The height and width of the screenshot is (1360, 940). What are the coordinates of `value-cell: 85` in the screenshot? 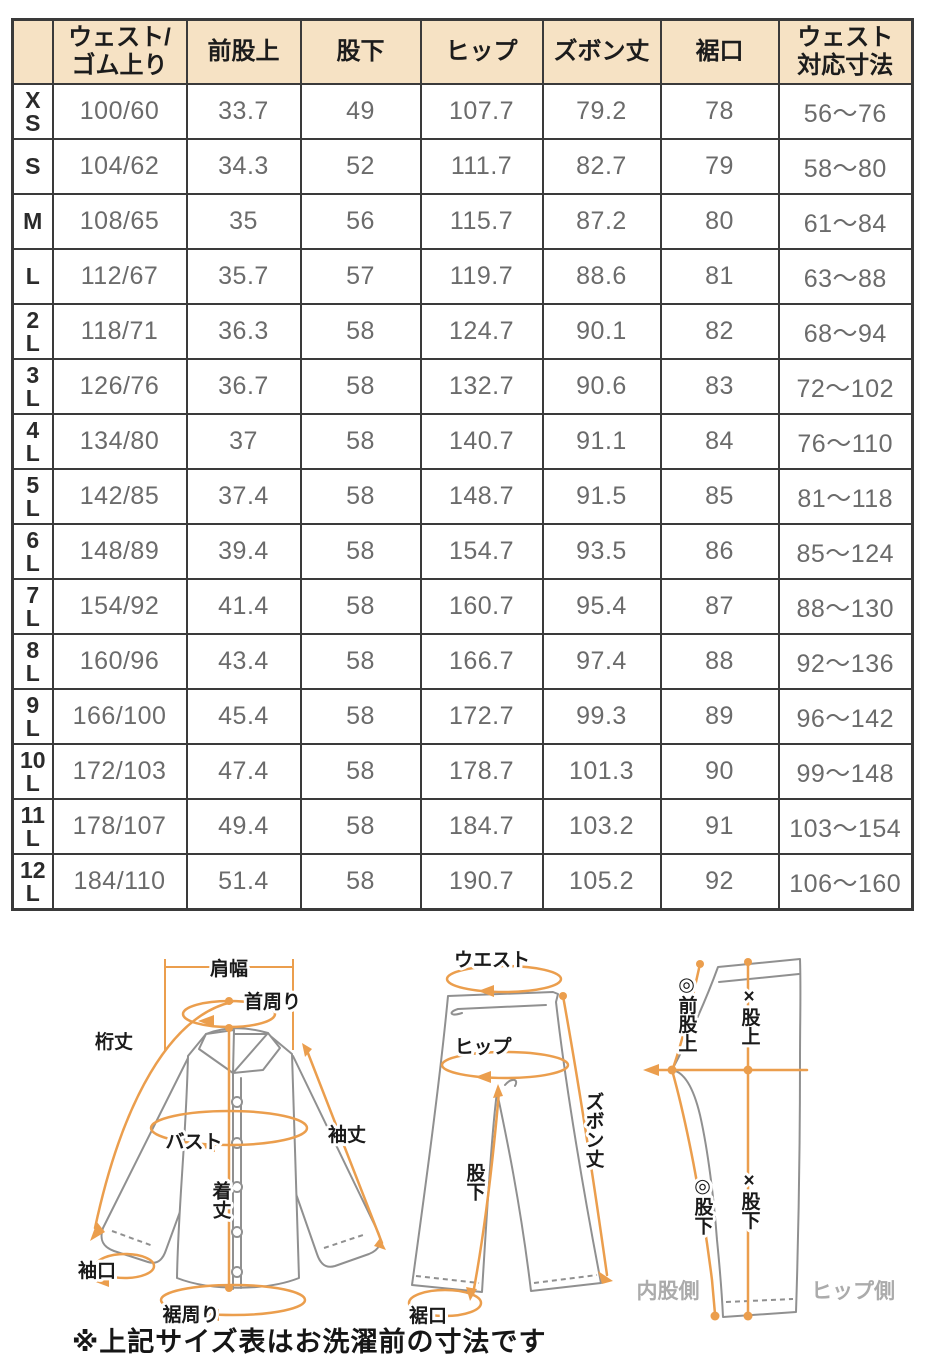 It's located at (719, 496).